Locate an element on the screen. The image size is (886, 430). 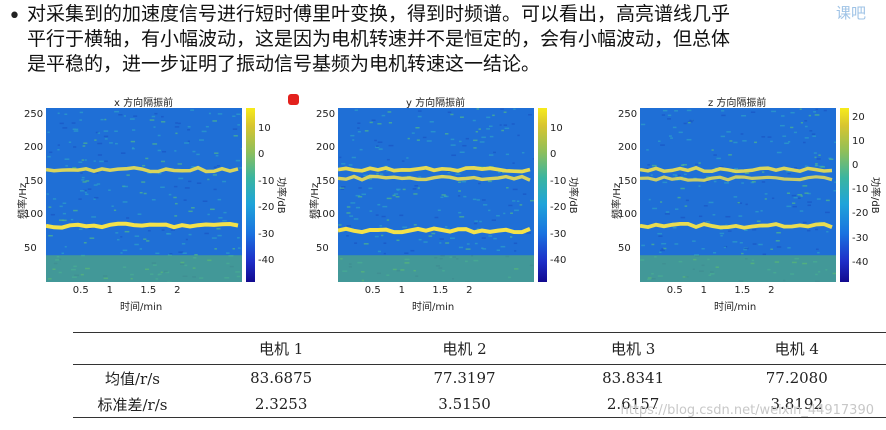
x-axis-label: 时间/min is located at coordinates (433, 307).